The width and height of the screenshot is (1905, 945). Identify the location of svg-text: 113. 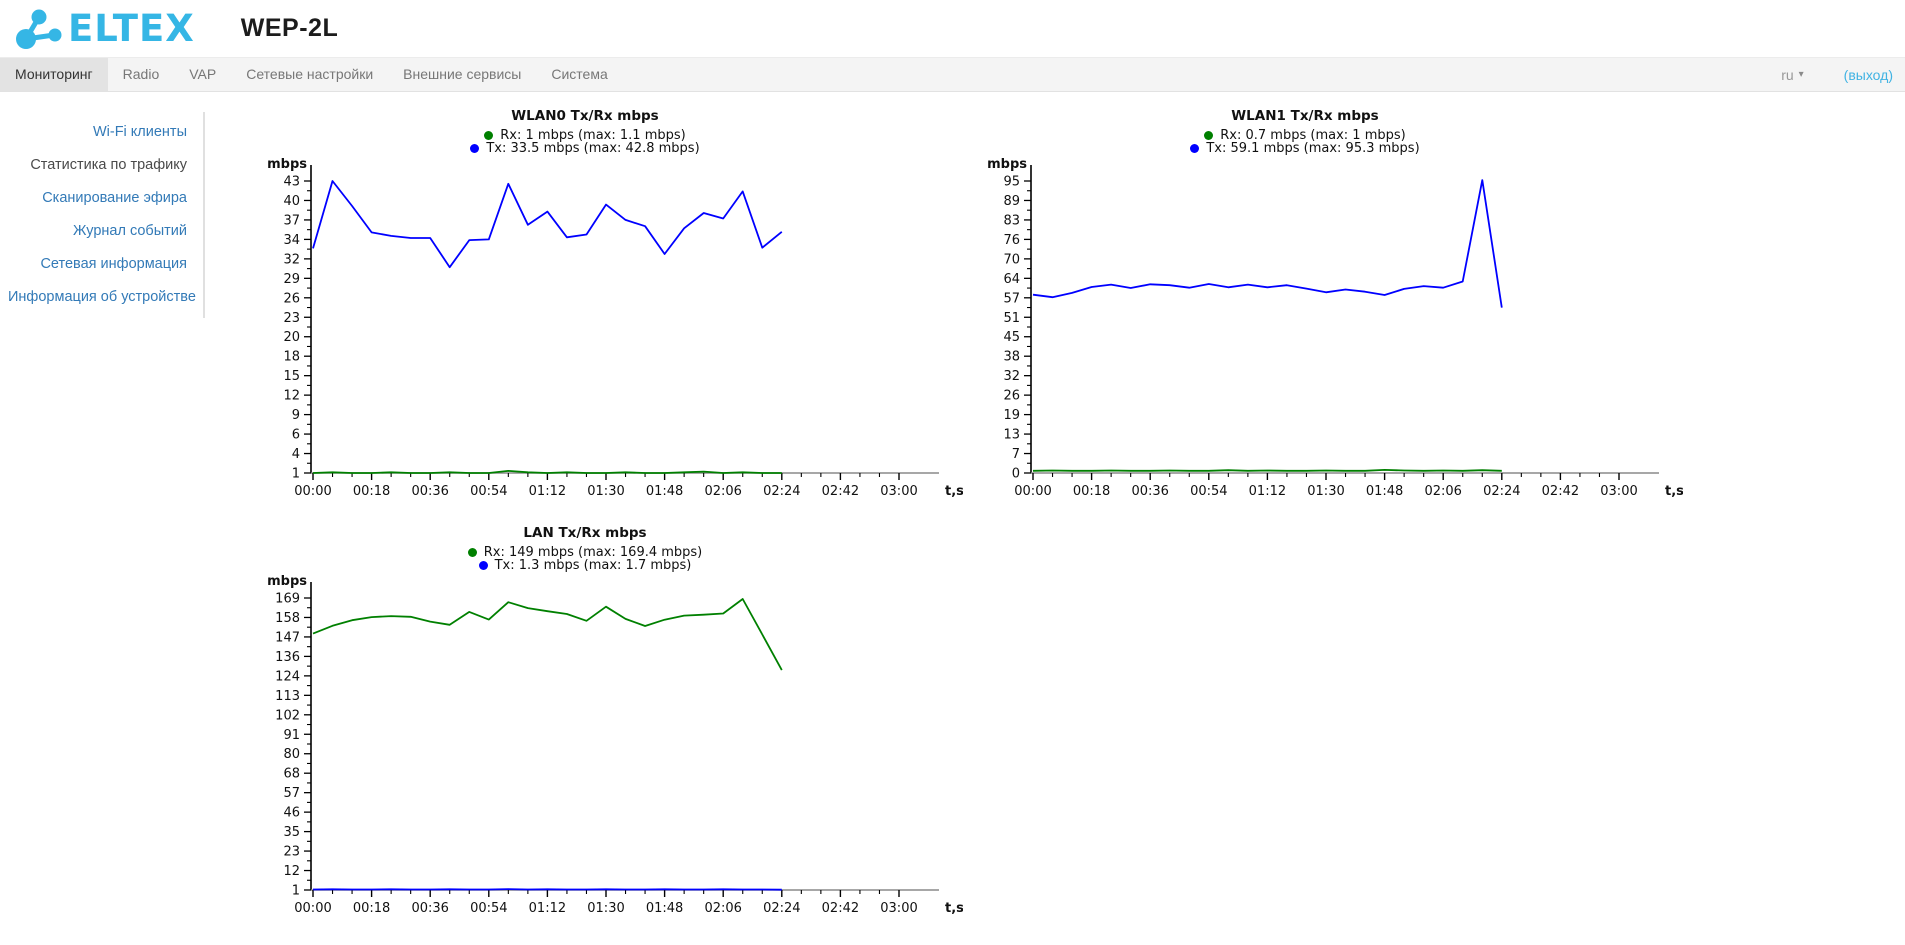
(287, 696).